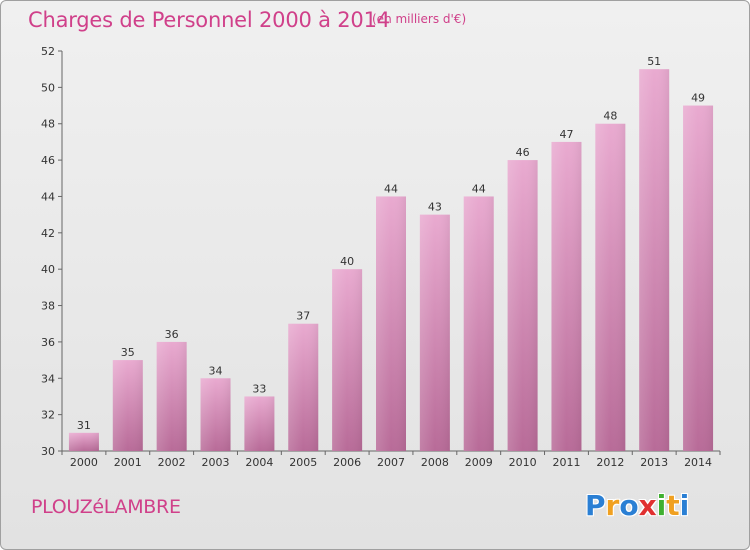 This screenshot has height=550, width=750. I want to click on bar-value-label: 37, so click(303, 316).